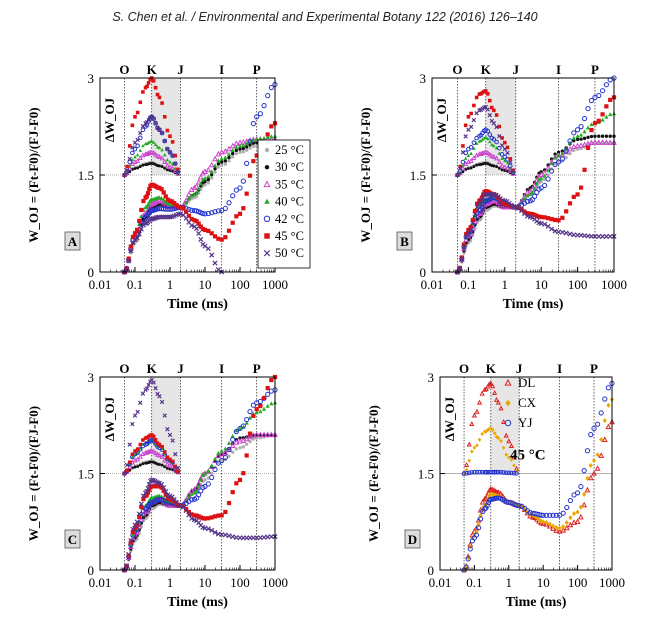 The image size is (650, 636). I want to click on x-tick-label: 10, so click(541, 284).